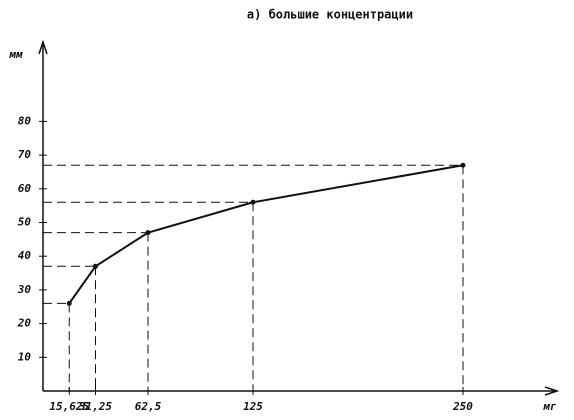  What do you see at coordinates (69, 406) in the screenshot?
I see `x-tick-label: 15,625` at bounding box center [69, 406].